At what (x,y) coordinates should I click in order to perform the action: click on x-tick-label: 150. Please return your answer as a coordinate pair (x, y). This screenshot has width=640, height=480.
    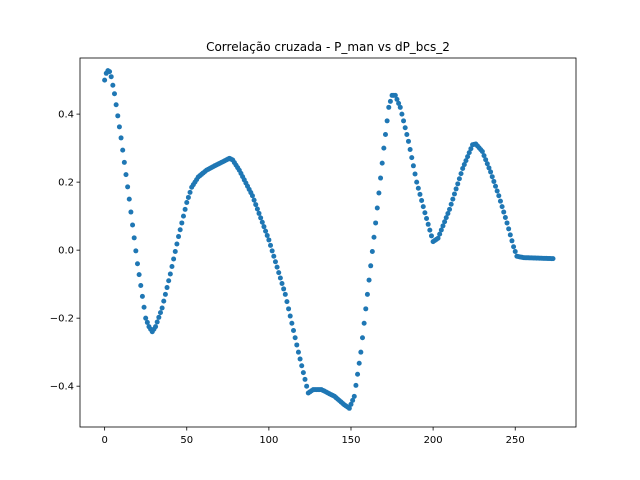
    Looking at the image, I should click on (350, 440).